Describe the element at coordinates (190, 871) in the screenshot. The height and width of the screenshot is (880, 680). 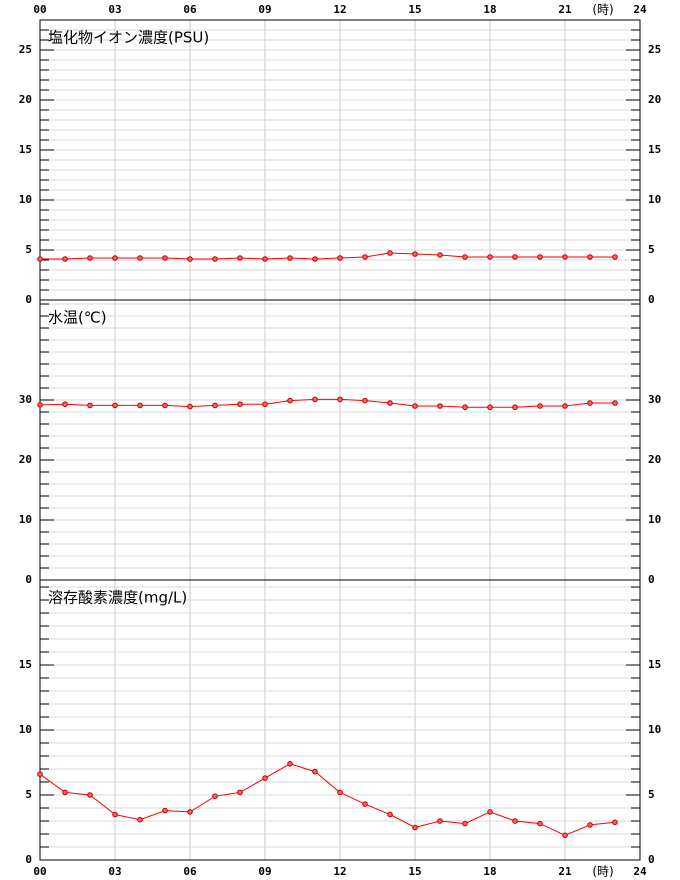
I see `x-tick-label: 06` at that location.